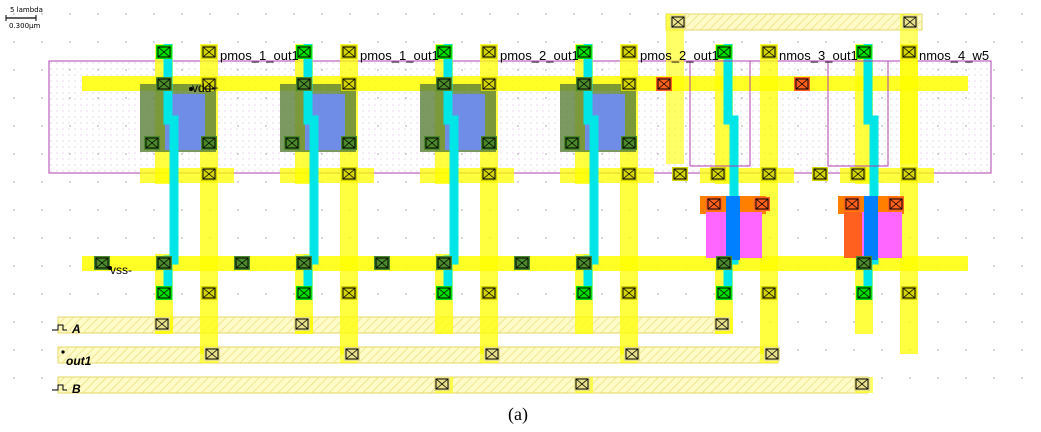 The image size is (1041, 432). Describe the element at coordinates (679, 55) in the screenshot. I see `cell-label-pmos-2b: pmos_2_out1` at that location.